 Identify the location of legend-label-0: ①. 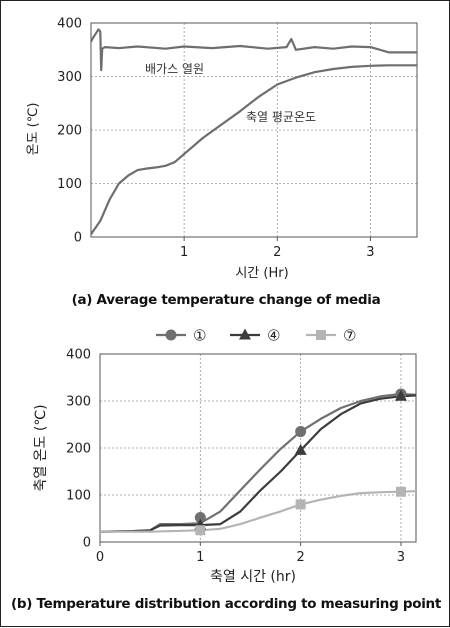
(199, 336).